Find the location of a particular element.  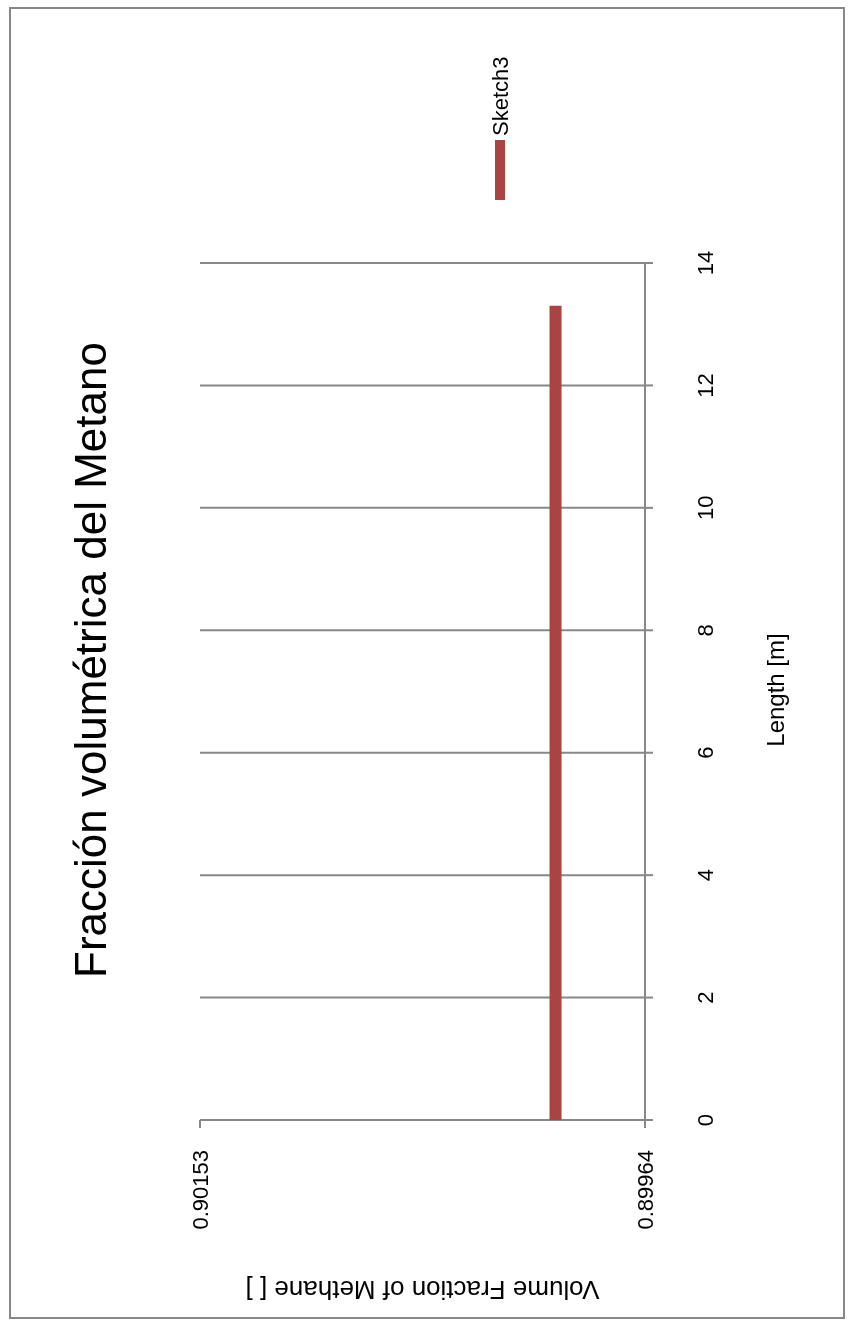

x-tick-label: 0.89964 is located at coordinates (645, 1190).